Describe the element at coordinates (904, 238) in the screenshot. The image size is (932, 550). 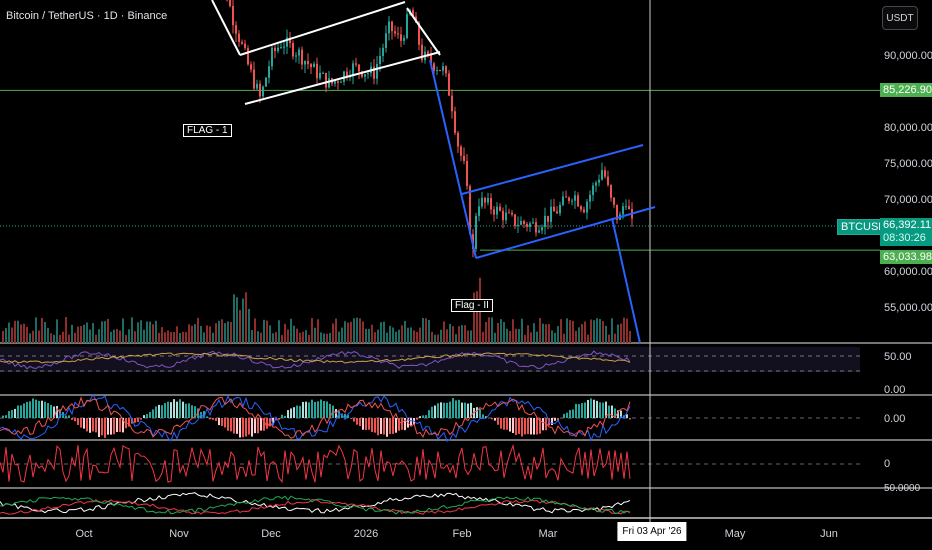
I see `countdown: 08:30:26` at that location.